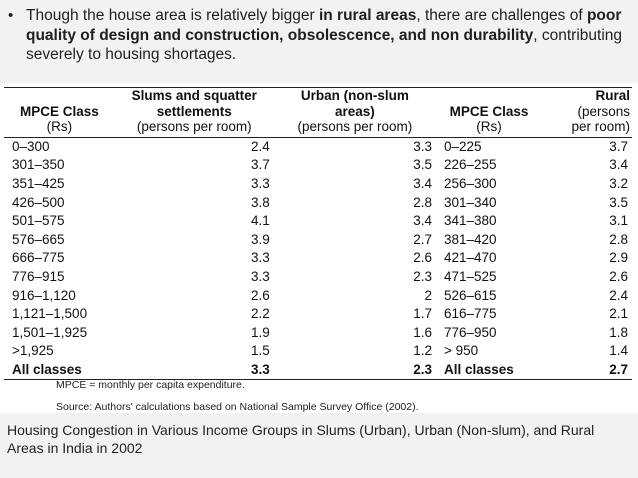 Image resolution: width=638 pixels, height=478 pixels. What do you see at coordinates (470, 183) in the screenshot?
I see `cell-mpce-class-rural: 256–300` at bounding box center [470, 183].